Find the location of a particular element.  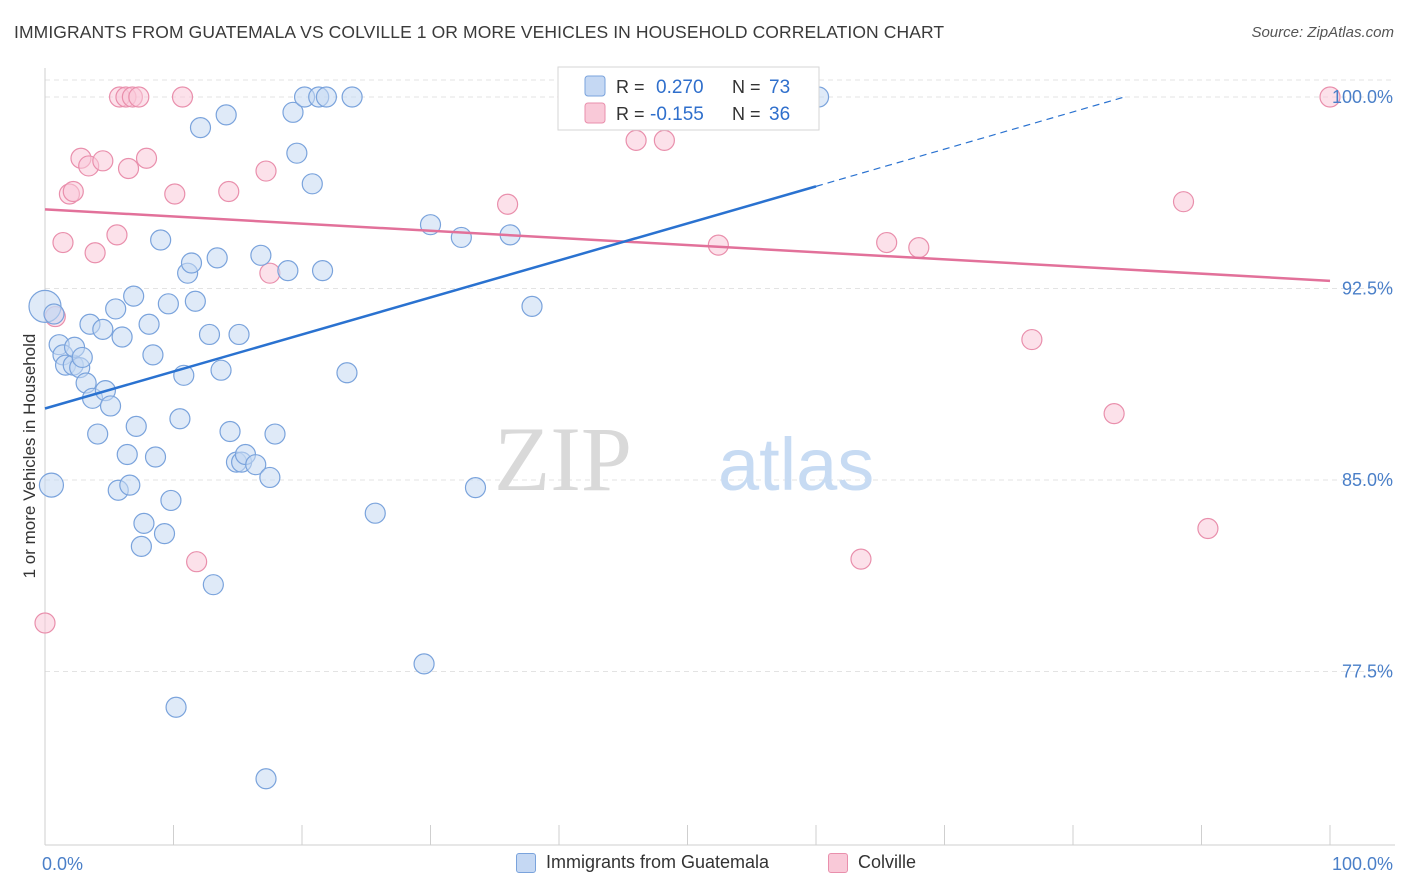

y-tick-label-3: 100.0% is located at coordinates (1362, 97).